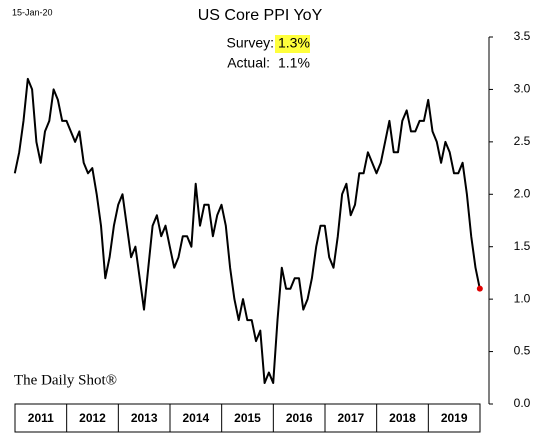 The height and width of the screenshot is (438, 541). What do you see at coordinates (260, 15) in the screenshot?
I see `chart-title: US Core PPI YoY` at bounding box center [260, 15].